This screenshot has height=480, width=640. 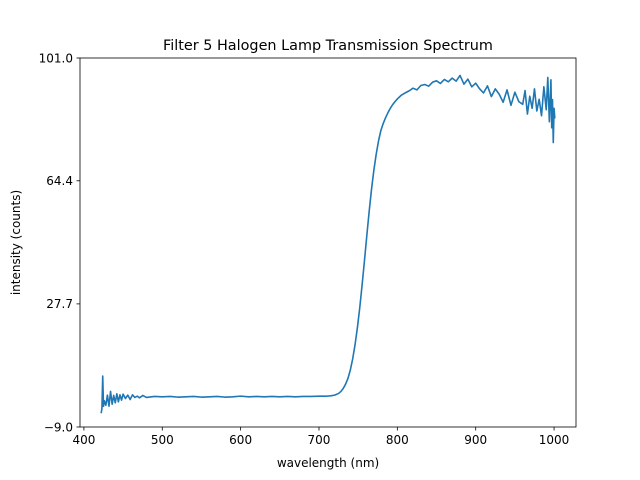 What do you see at coordinates (162, 440) in the screenshot?
I see `x-tick-label: 500` at bounding box center [162, 440].